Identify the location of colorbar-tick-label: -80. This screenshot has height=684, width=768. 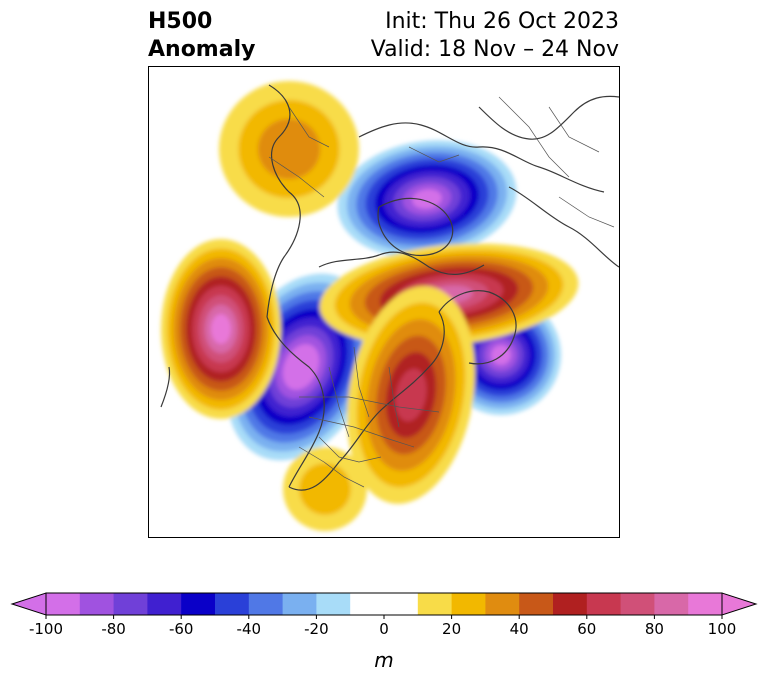
(113, 629).